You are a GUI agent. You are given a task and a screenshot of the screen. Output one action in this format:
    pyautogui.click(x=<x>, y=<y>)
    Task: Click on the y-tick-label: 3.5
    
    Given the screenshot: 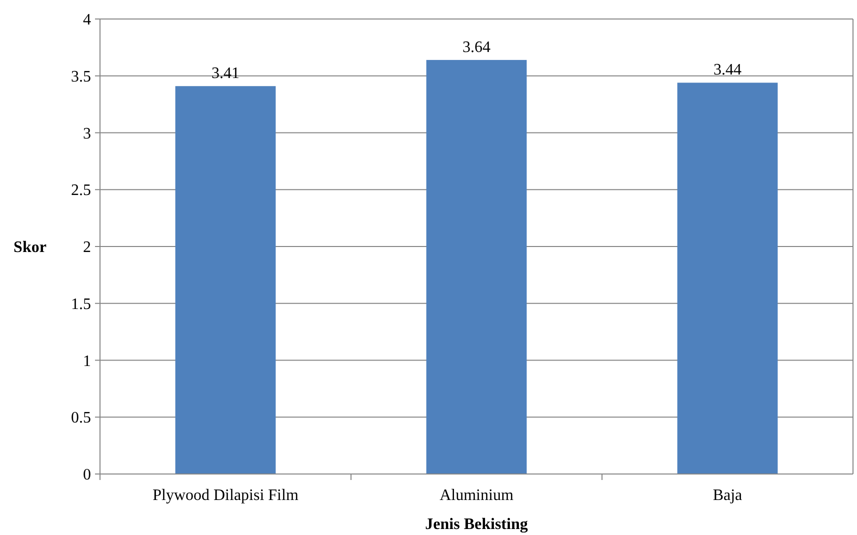 What is the action you would take?
    pyautogui.click(x=81, y=77)
    